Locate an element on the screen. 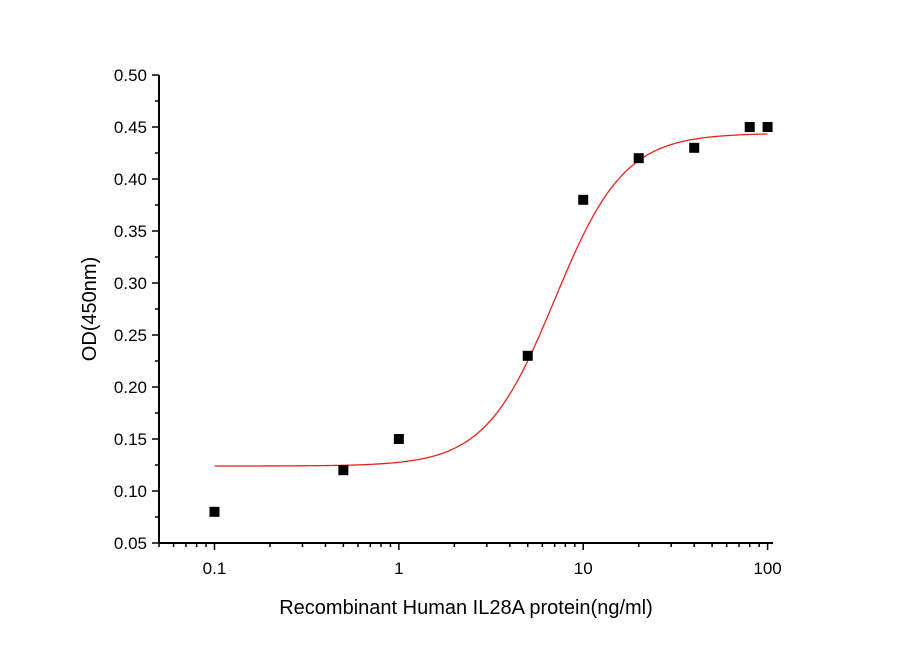  y-tick-label: 0.35 is located at coordinates (130, 231).